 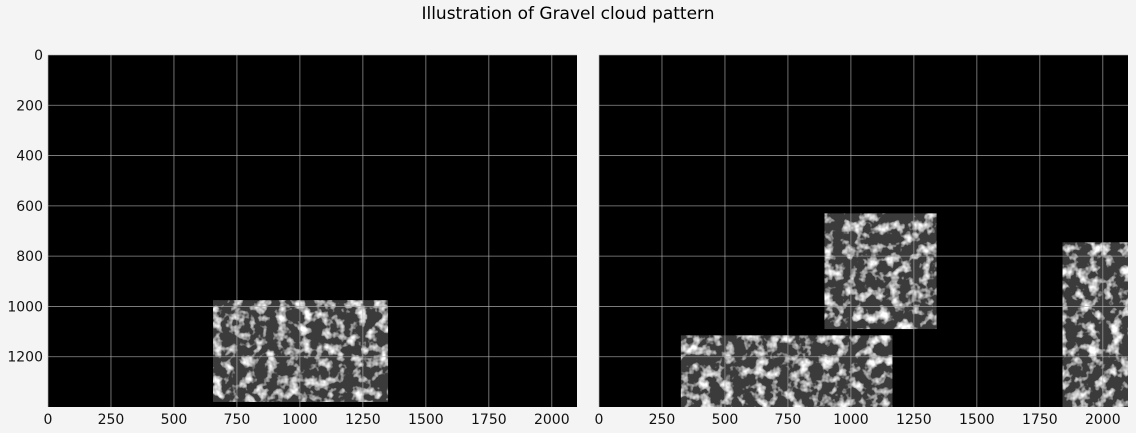 I want to click on y-tick-label: 1000, so click(x=25, y=307).